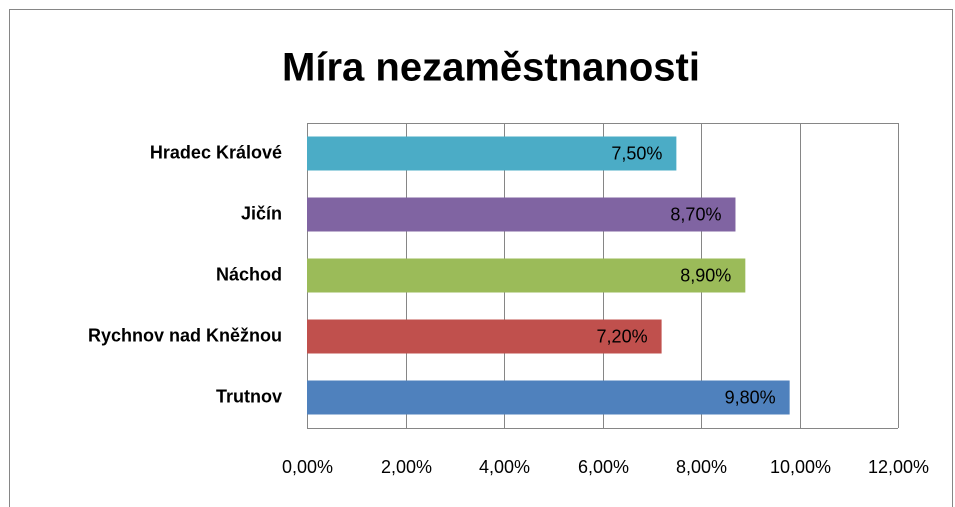  What do you see at coordinates (622, 336) in the screenshot?
I see `data-label: 7,20%` at bounding box center [622, 336].